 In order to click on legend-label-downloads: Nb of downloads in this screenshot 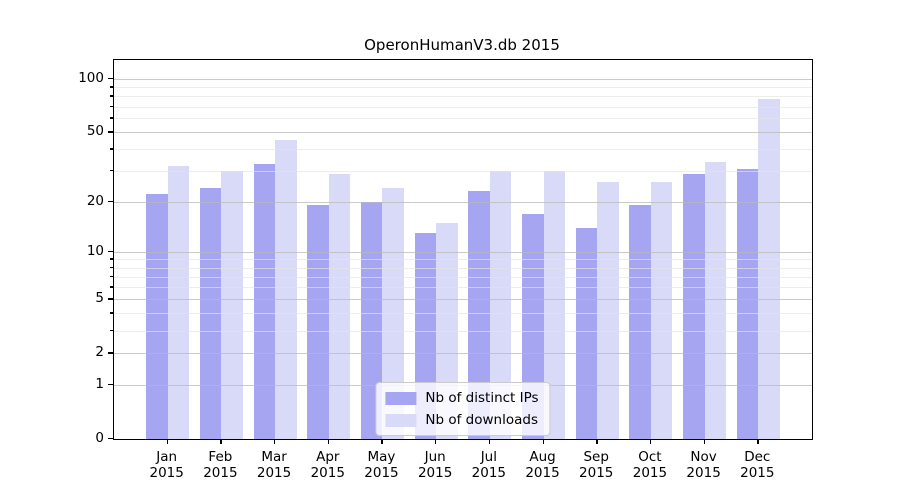, I will do `click(481, 420)`.